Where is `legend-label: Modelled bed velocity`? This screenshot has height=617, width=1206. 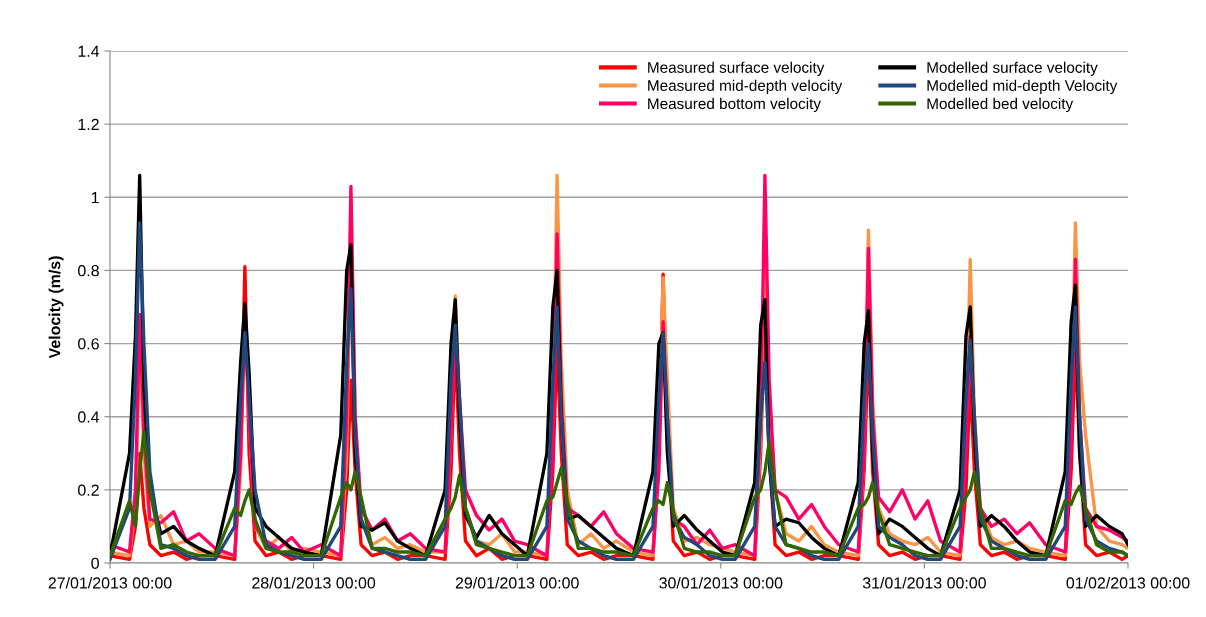 legend-label: Modelled bed velocity is located at coordinates (1000, 105).